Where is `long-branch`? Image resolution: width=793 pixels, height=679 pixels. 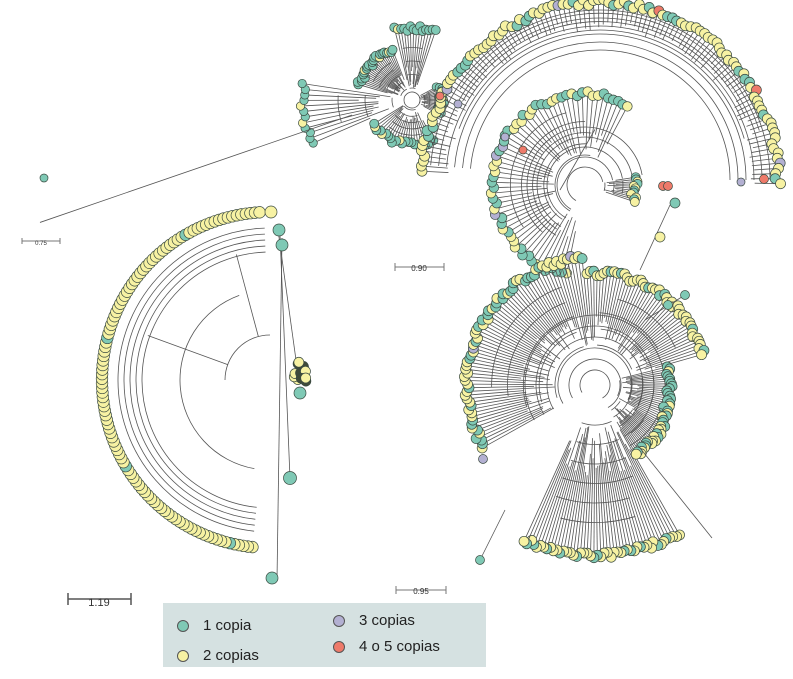 long-branch is located at coordinates (196, 168).